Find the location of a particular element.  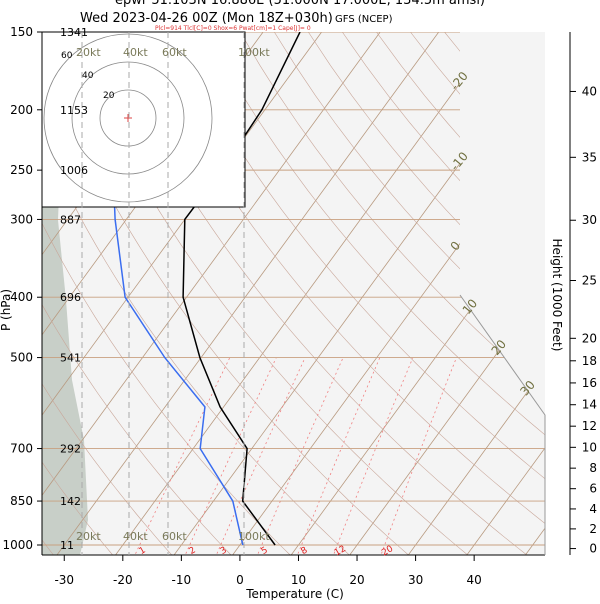

x-tick-label: -30 is located at coordinates (64, 580).